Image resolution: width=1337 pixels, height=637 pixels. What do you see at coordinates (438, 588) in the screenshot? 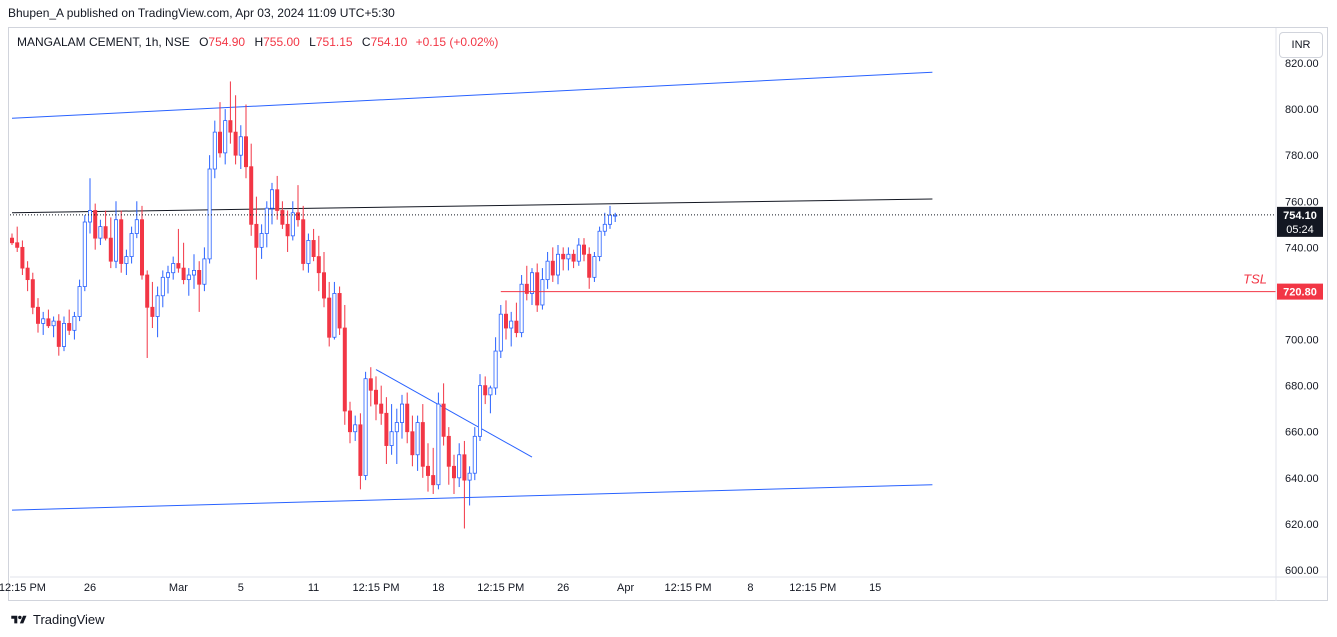
I see `x-tick-label: 18` at bounding box center [438, 588].